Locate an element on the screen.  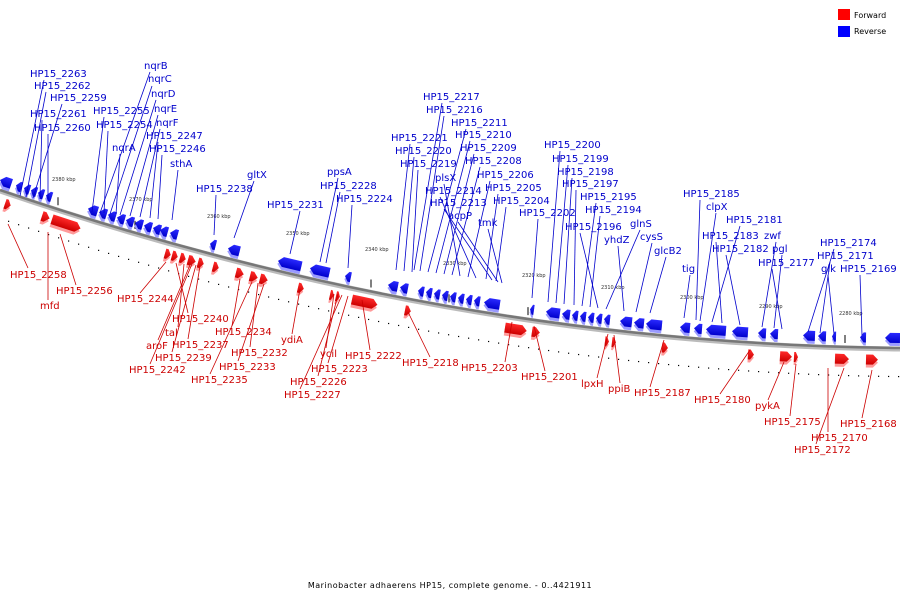
gene-label-forward: HP15_2240 is located at coordinates (200, 319).